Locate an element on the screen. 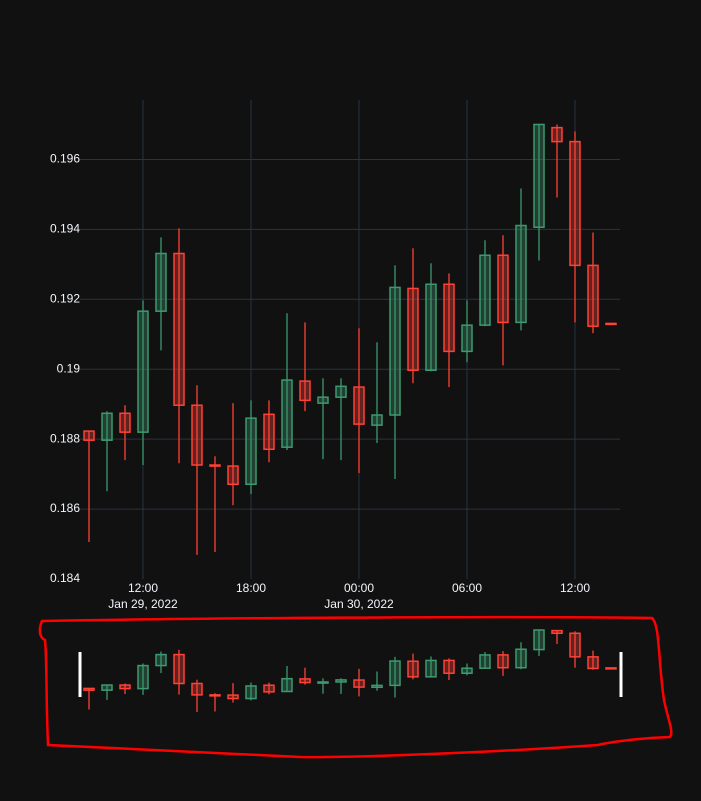 This screenshot has width=701, height=801. x-tick-label: 00:00 is located at coordinates (359, 588).